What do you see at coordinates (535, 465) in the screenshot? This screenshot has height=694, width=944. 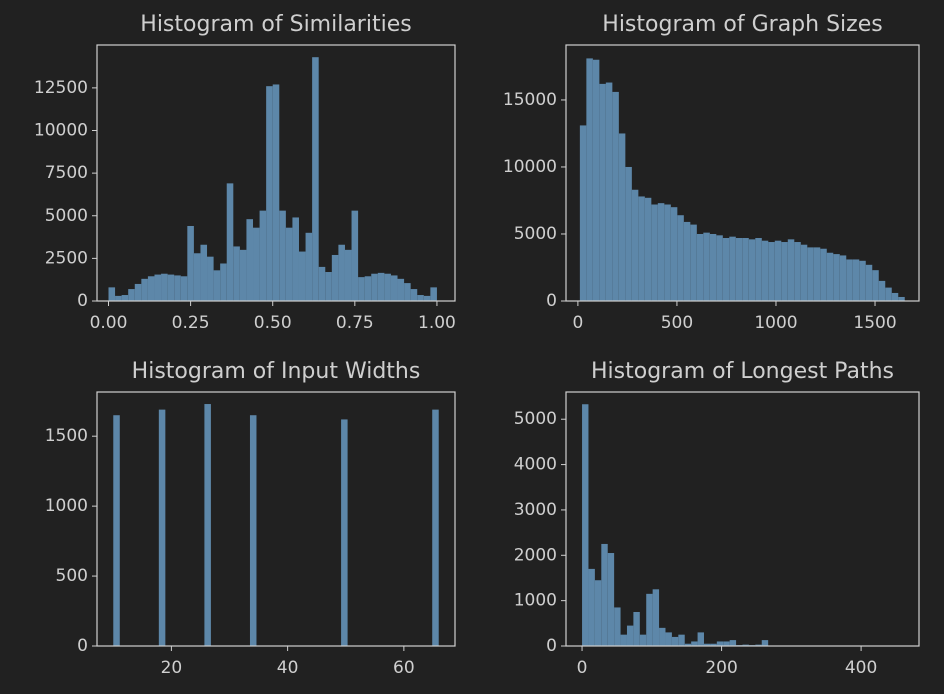 I see `y-tick-label: 4000` at bounding box center [535, 465].